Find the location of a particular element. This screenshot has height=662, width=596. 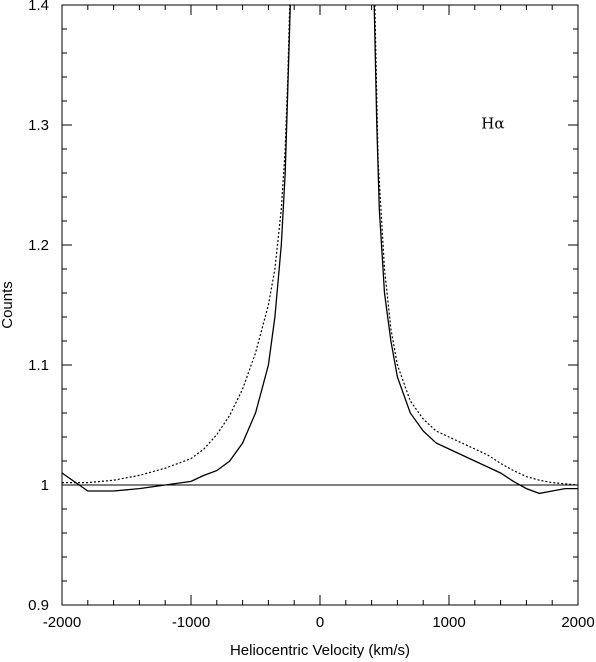

x-tick-label: 2000 is located at coordinates (577, 622).